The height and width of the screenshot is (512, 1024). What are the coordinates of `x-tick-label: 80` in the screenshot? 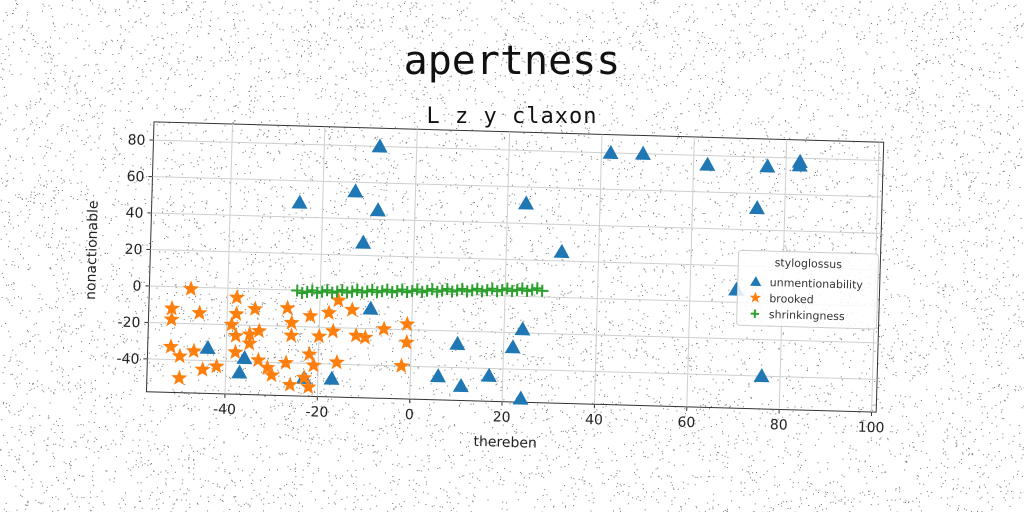 It's located at (779, 425).